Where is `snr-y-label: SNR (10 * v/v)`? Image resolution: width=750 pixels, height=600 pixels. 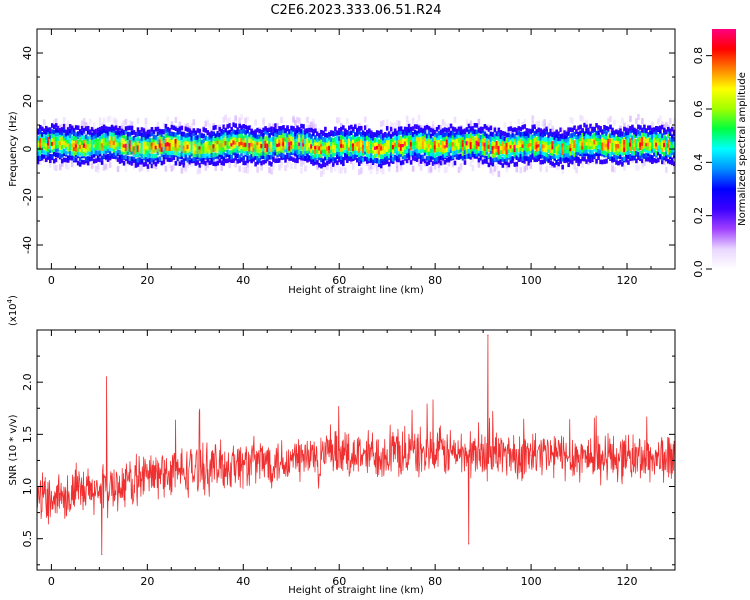 snr-y-label: SNR (10 * v/v) is located at coordinates (13, 449).